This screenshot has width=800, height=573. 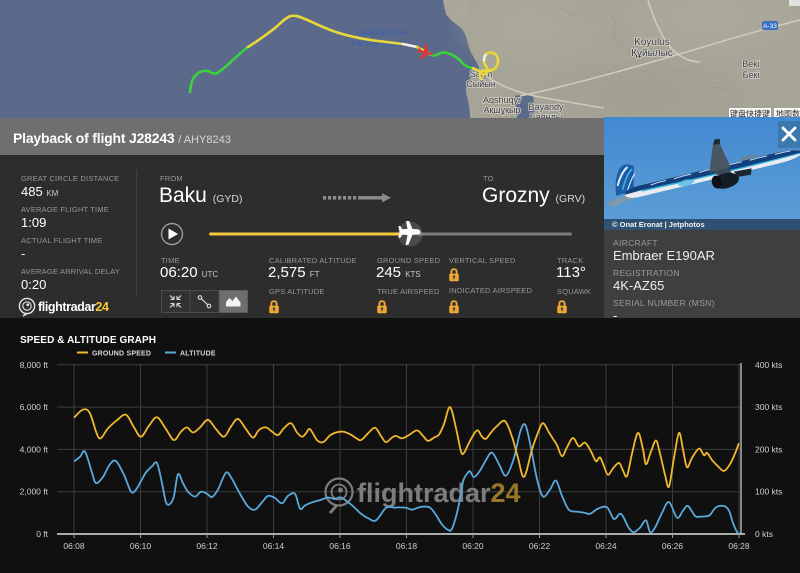 What do you see at coordinates (750, 114) in the screenshot?
I see `svg-text: 键盘快捷键` at bounding box center [750, 114].